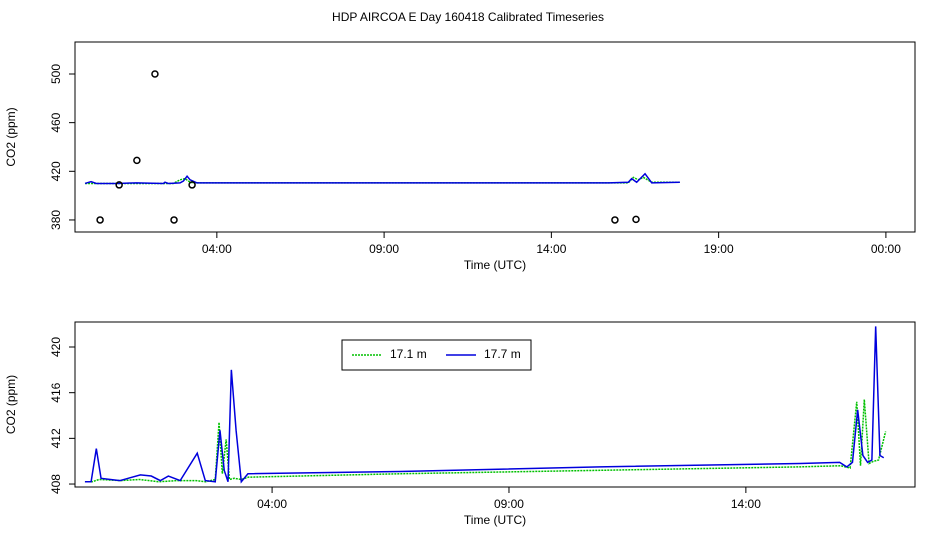 This screenshot has width=936, height=540. I want to click on y-tick-label: 412, so click(56, 438).